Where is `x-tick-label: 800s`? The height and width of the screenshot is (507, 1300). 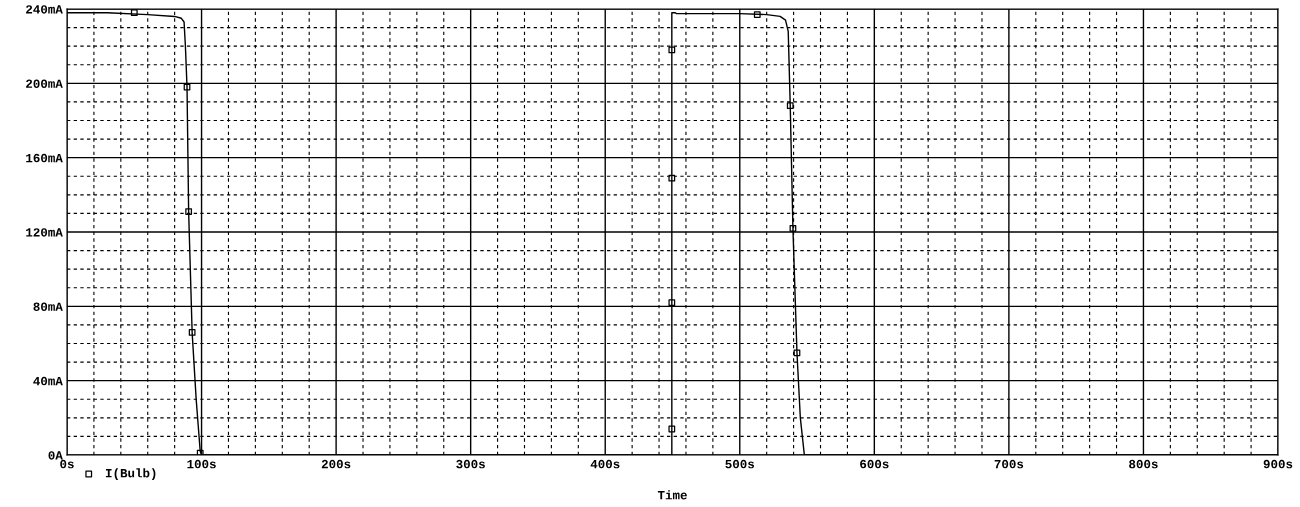
x-tick-label: 800s is located at coordinates (1143, 464).